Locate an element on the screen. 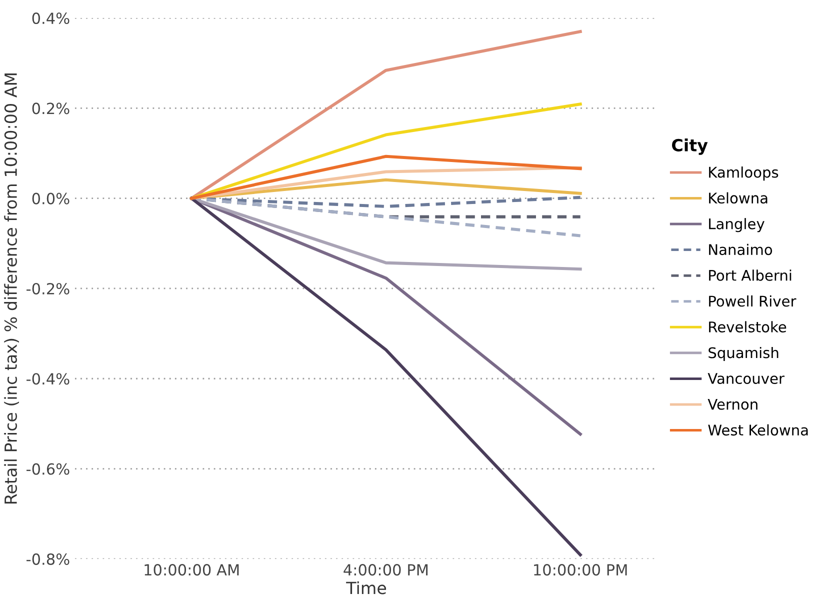 This screenshot has width=833, height=601. legend-label: West Kelowna is located at coordinates (758, 430).